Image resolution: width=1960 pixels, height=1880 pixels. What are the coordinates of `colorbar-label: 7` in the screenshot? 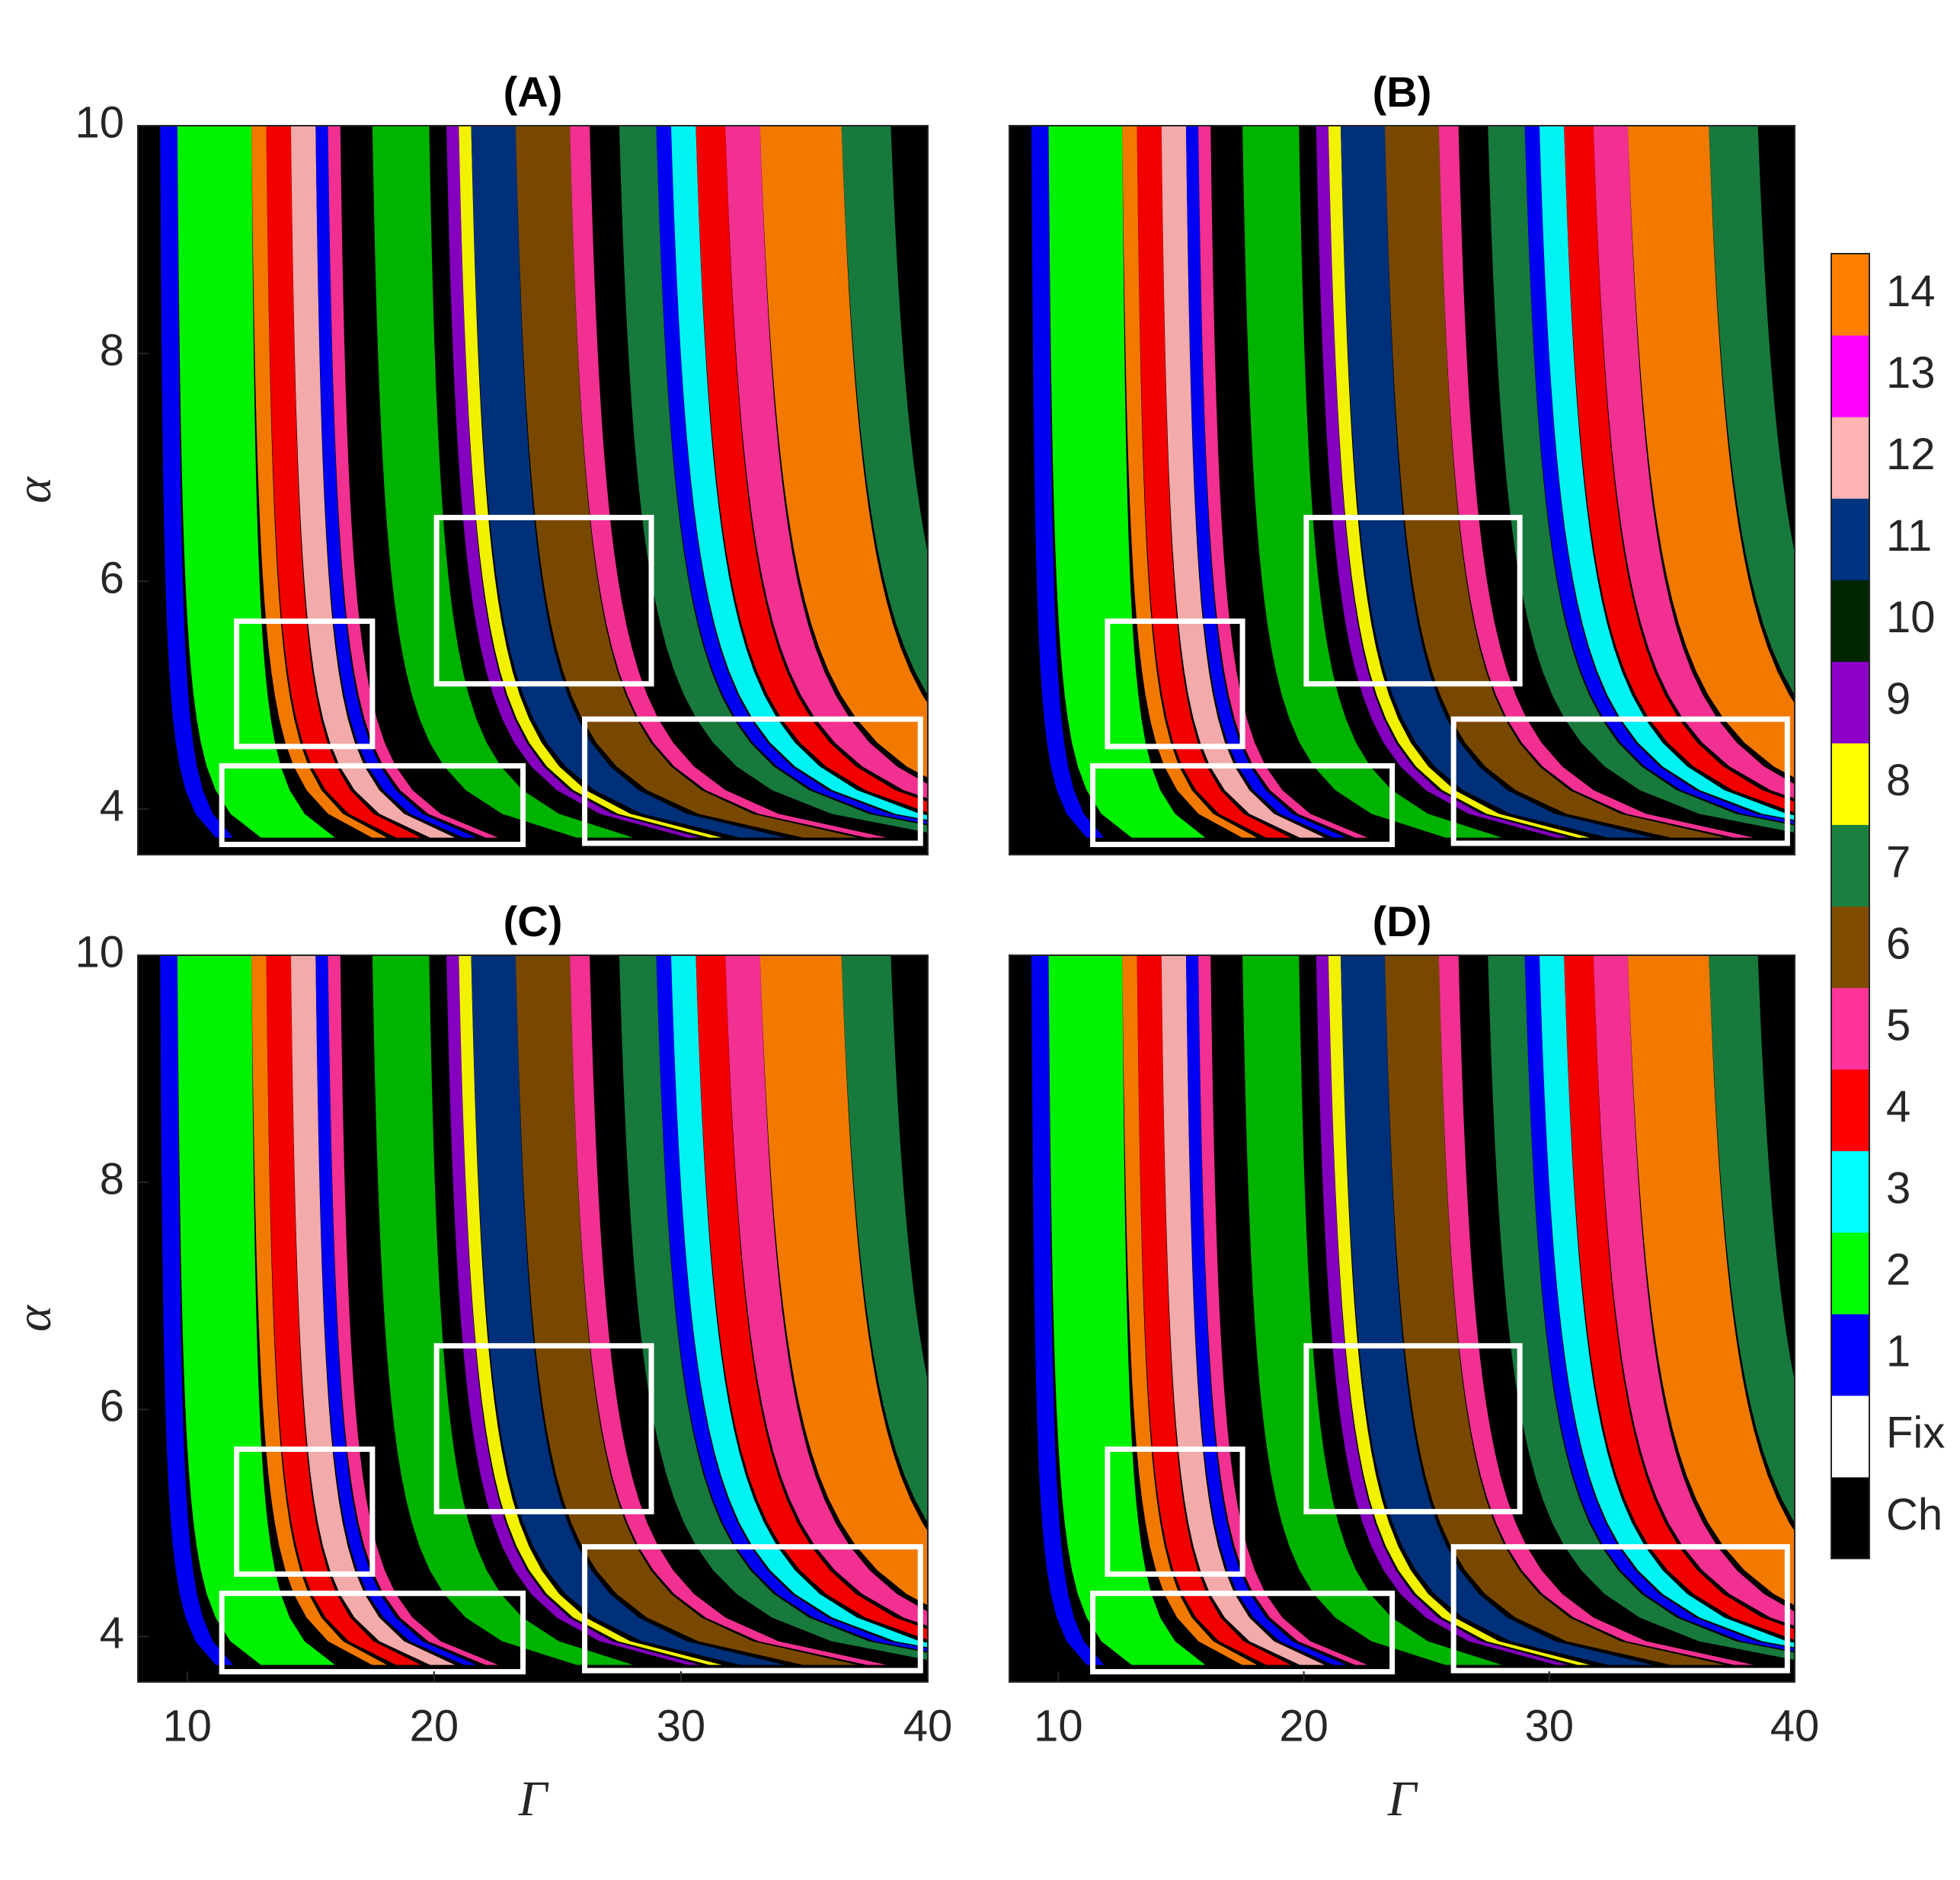 It's located at (1898, 862).